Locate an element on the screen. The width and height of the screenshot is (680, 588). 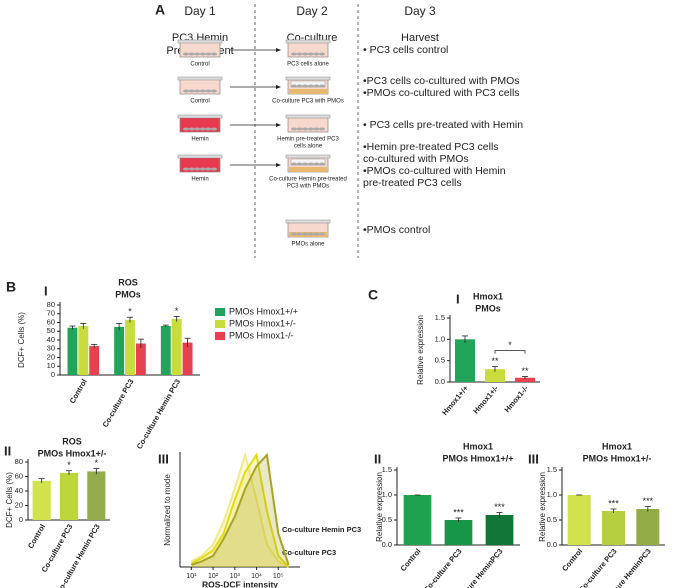
pmo-layer is located at coordinates (308, 169).